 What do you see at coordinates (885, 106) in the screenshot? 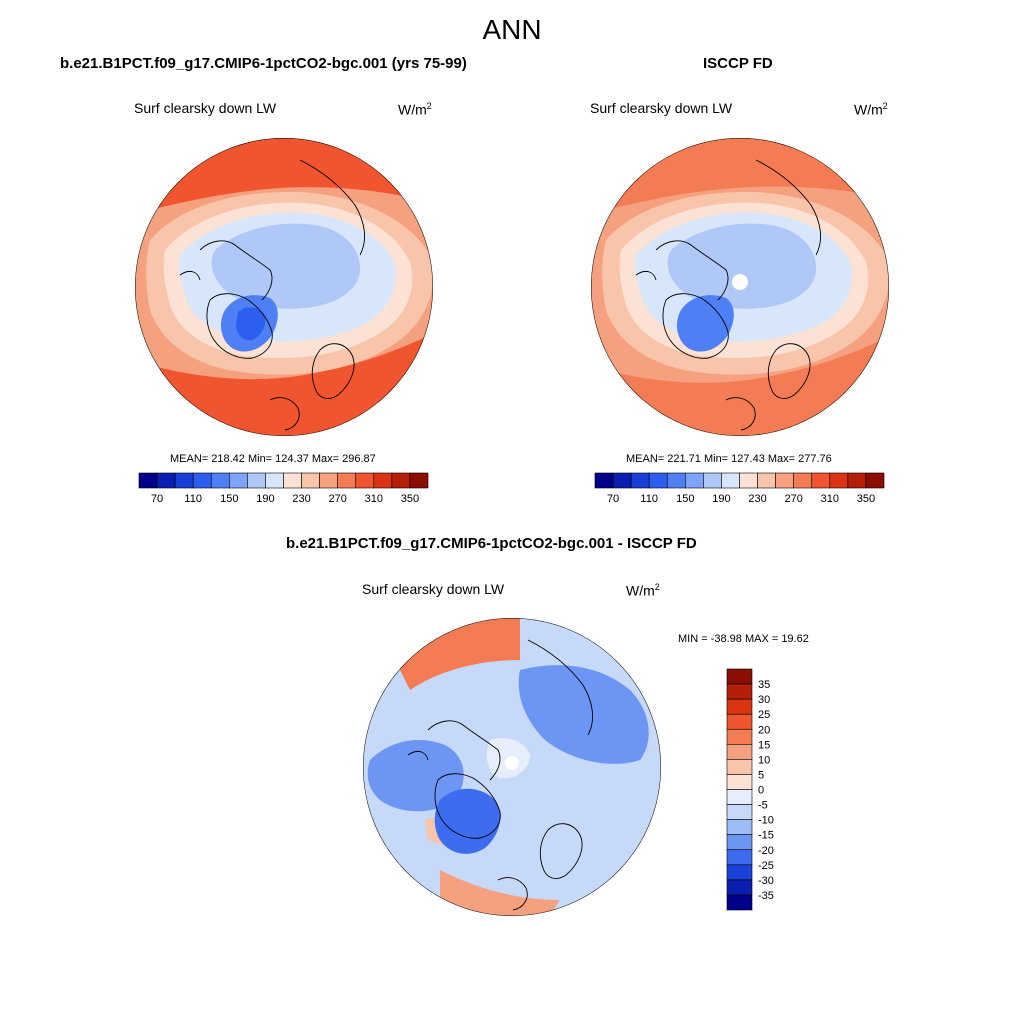
I see `right-units-exp: 2` at bounding box center [885, 106].